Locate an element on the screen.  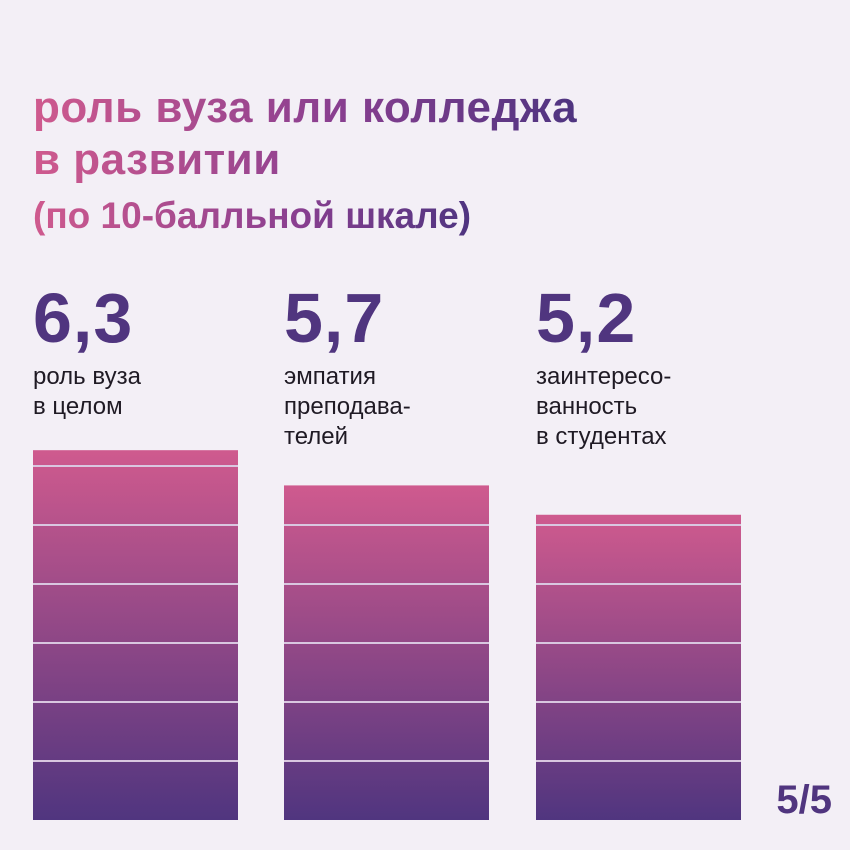
metric-block-2: 5,7 эмпатия преподава- телей is located at coordinates (389, 366).